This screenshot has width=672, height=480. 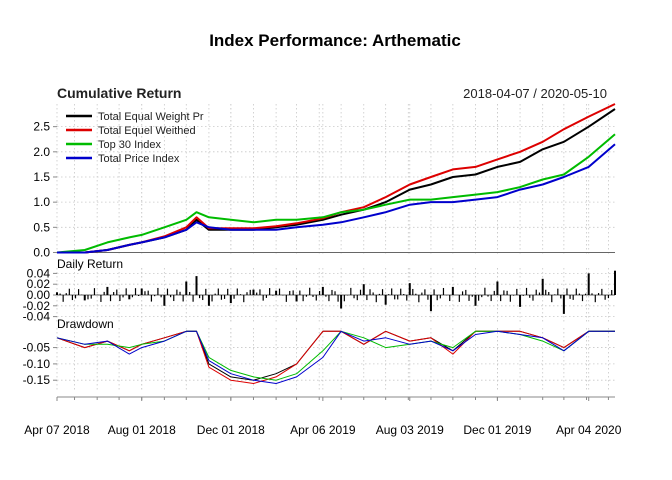 What do you see at coordinates (151, 117) in the screenshot?
I see `legend-label: Total Equal Weight Pr` at bounding box center [151, 117].